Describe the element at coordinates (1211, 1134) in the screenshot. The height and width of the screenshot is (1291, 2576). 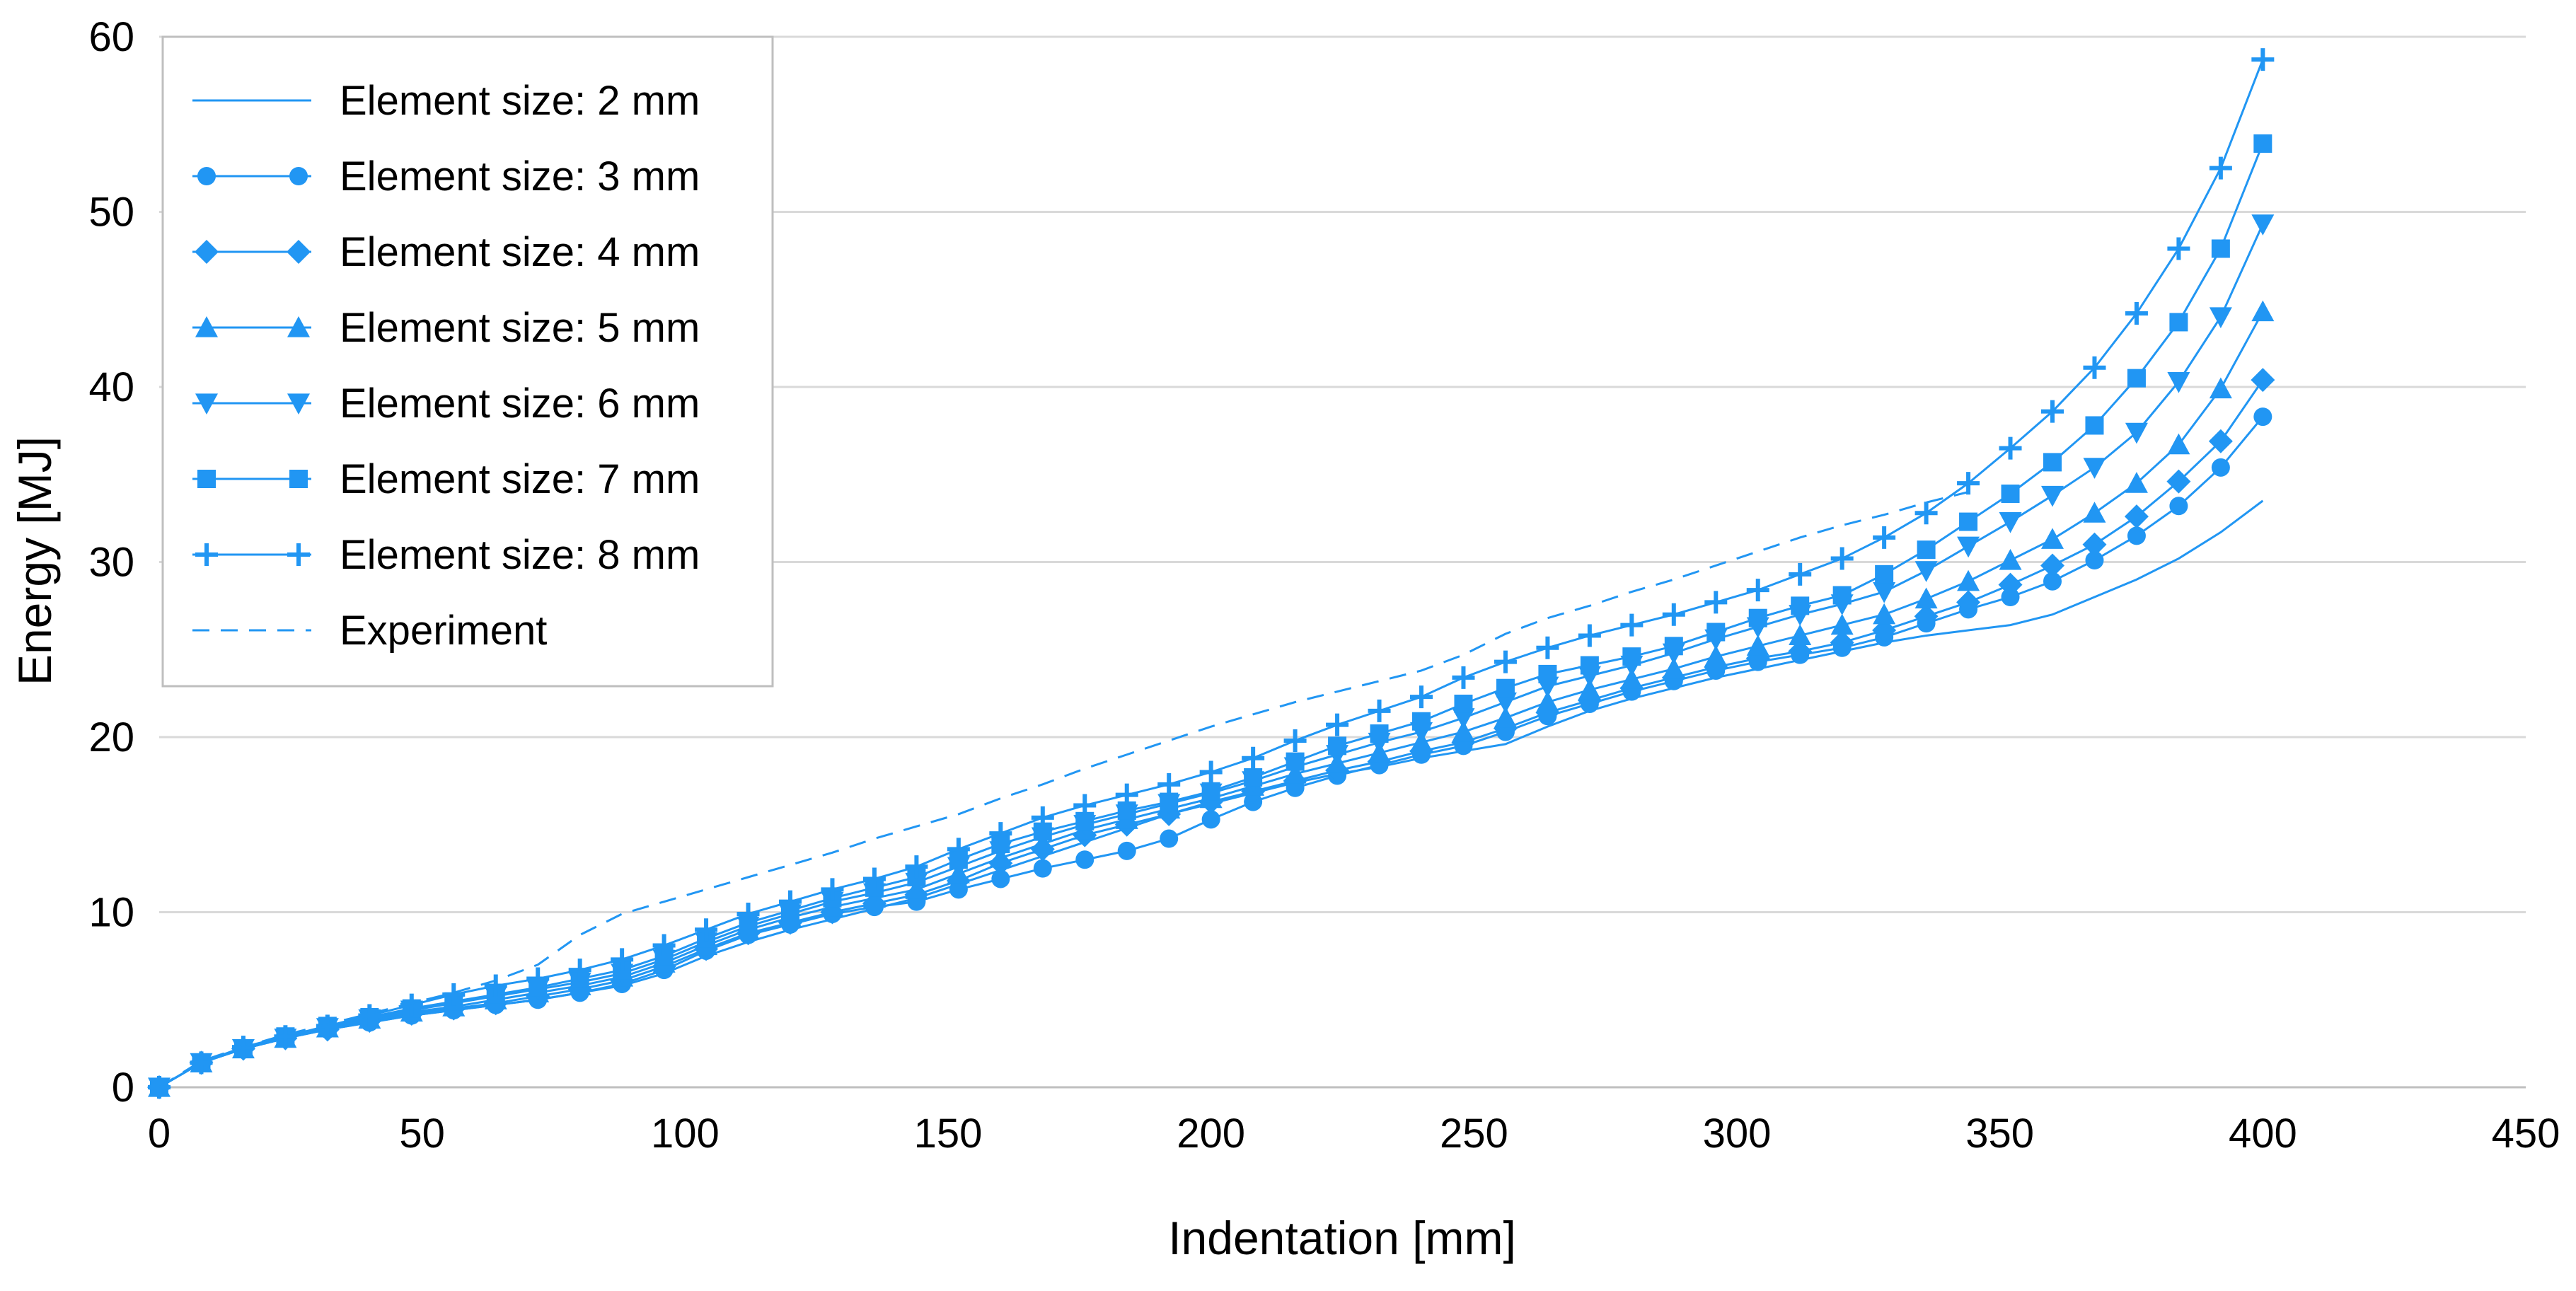
I see `x-tick-label: 200` at that location.